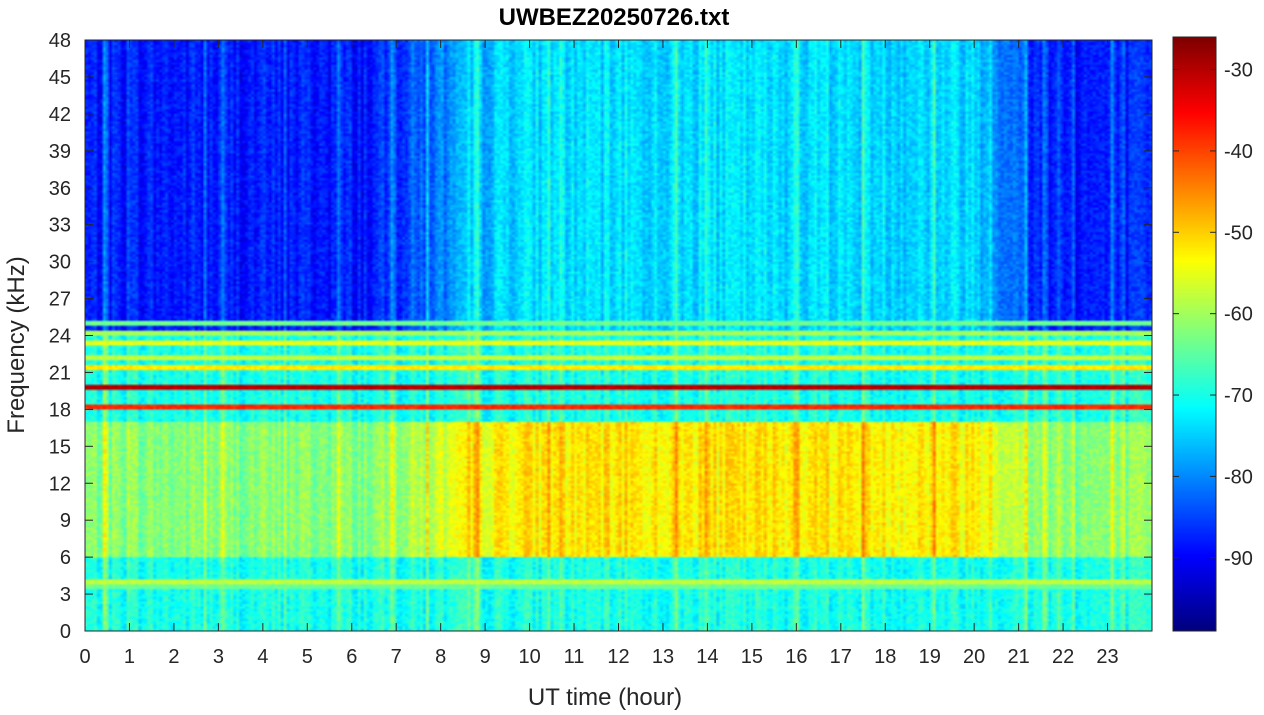 Image resolution: width=1264 pixels, height=715 pixels. Describe the element at coordinates (307, 657) in the screenshot. I see `x-tick-label: 5` at that location.